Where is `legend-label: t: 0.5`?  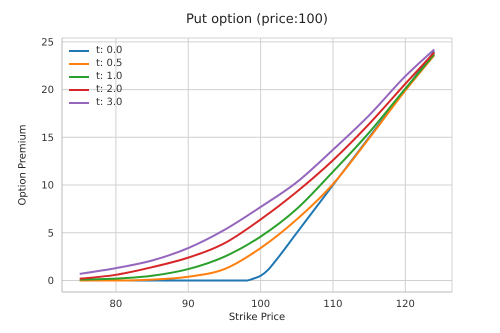
legend-label: t: 0.5 is located at coordinates (109, 63).